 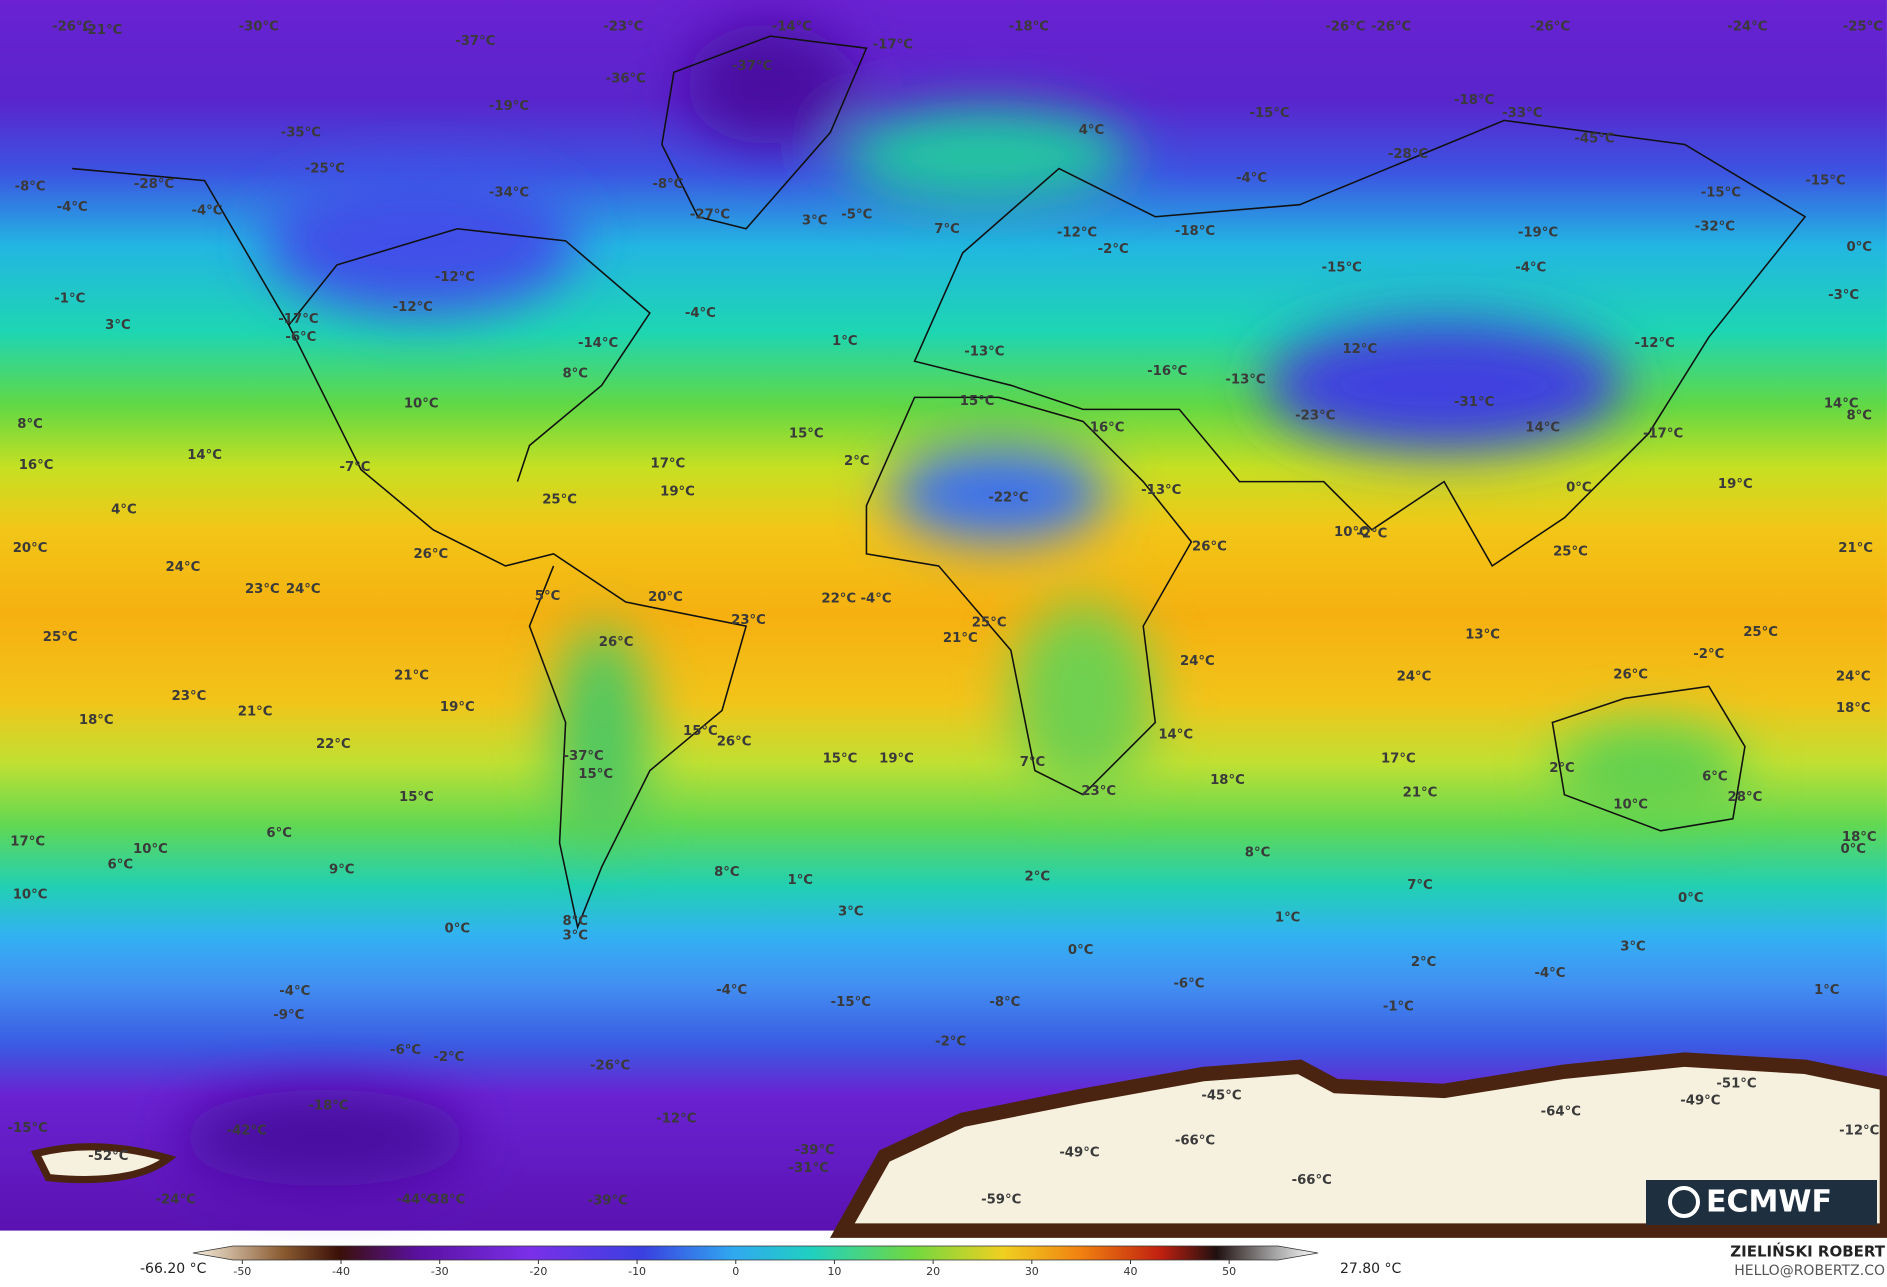 I want to click on temperature-label: -66°C, so click(x=1195, y=1140).